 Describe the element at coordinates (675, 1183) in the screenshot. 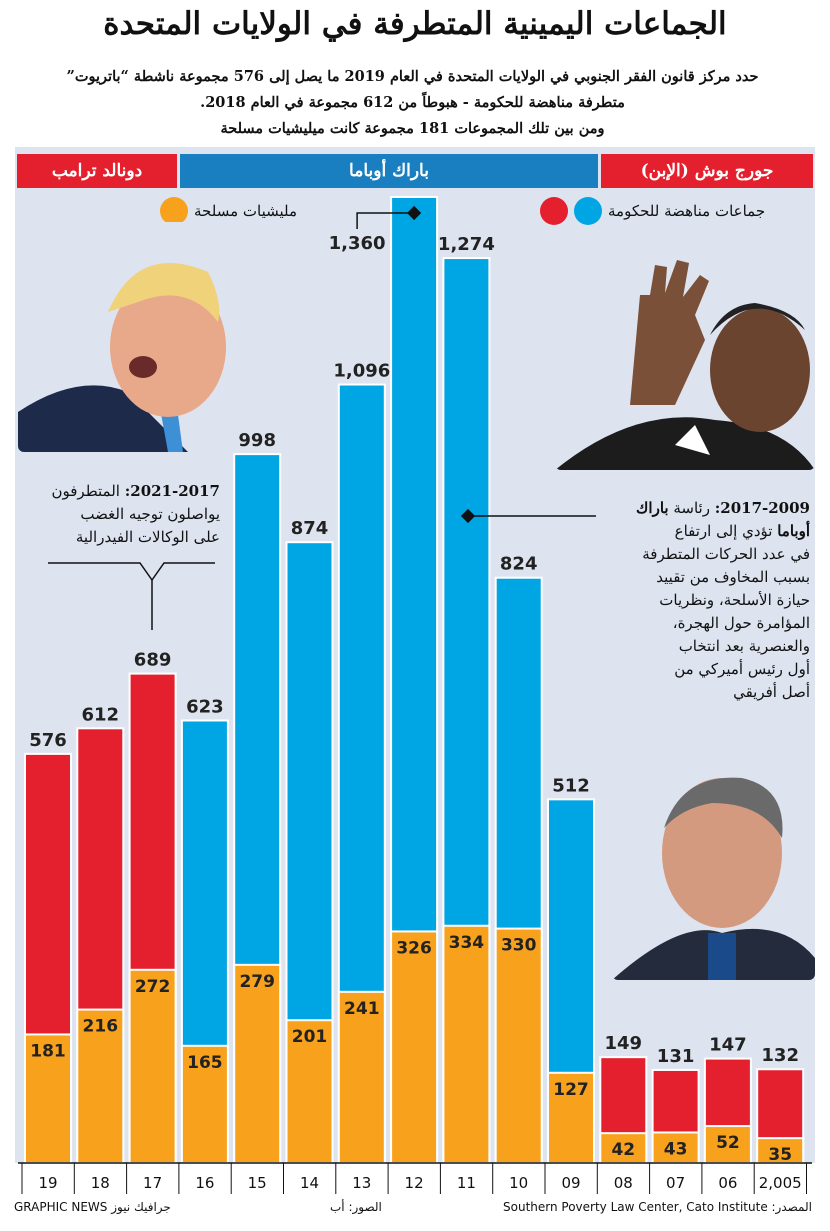

I see `tick-07: 07` at that location.